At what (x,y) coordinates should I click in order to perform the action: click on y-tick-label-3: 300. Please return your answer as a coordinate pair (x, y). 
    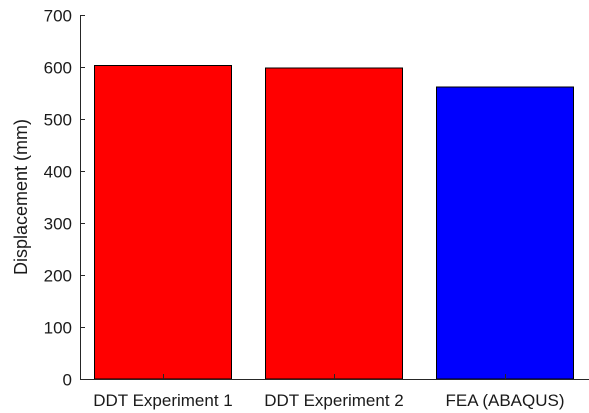
    Looking at the image, I should click on (58, 224).